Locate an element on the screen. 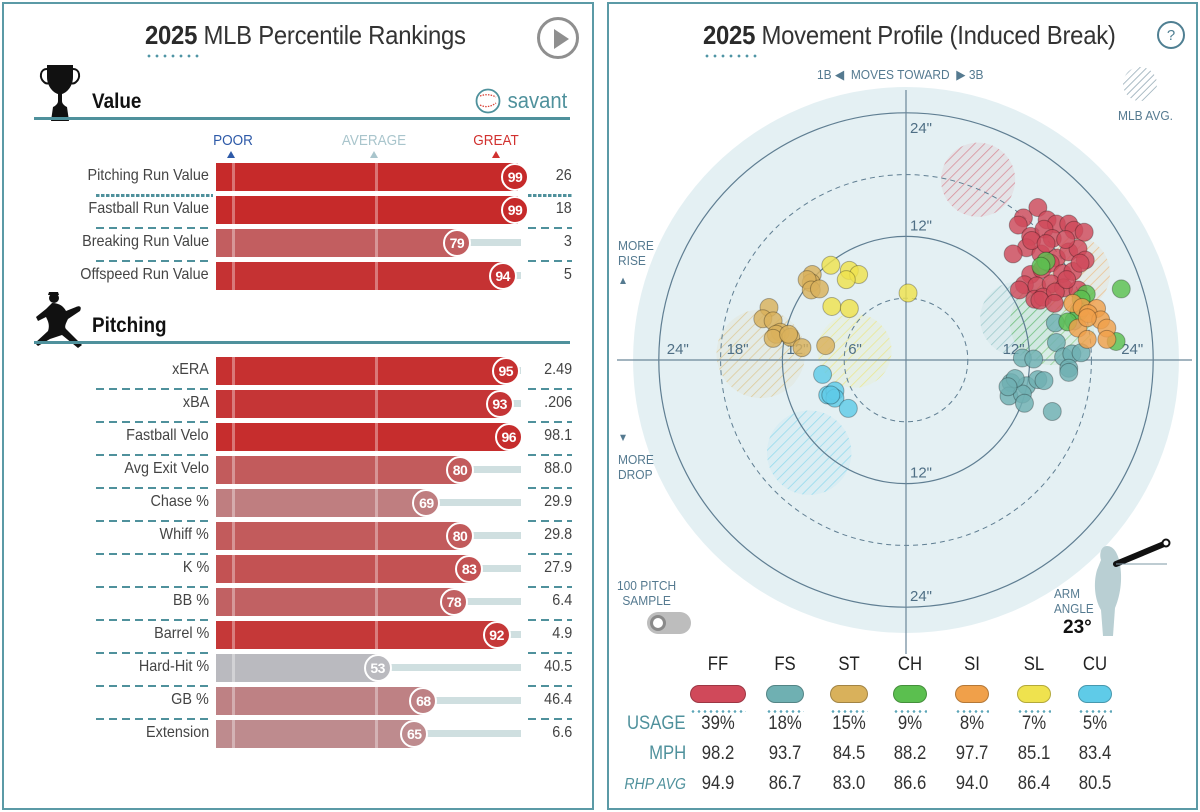  pitch-mph: 85.1 is located at coordinates (1034, 753).